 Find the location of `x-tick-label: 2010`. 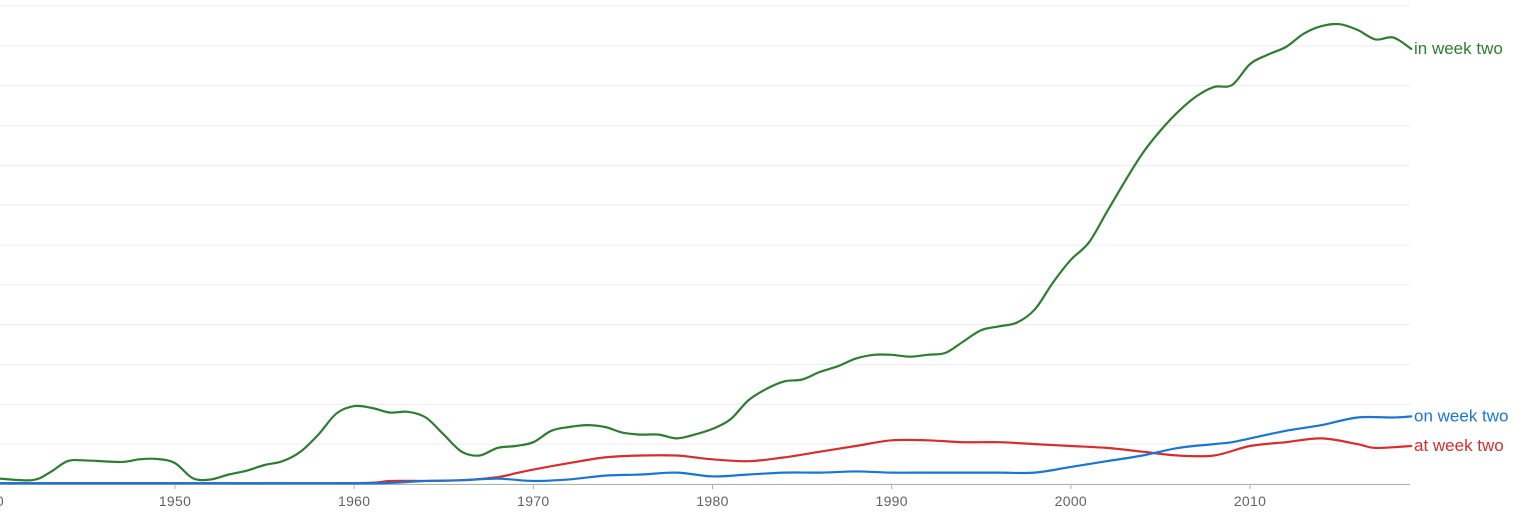

x-tick-label: 2010 is located at coordinates (1250, 501).